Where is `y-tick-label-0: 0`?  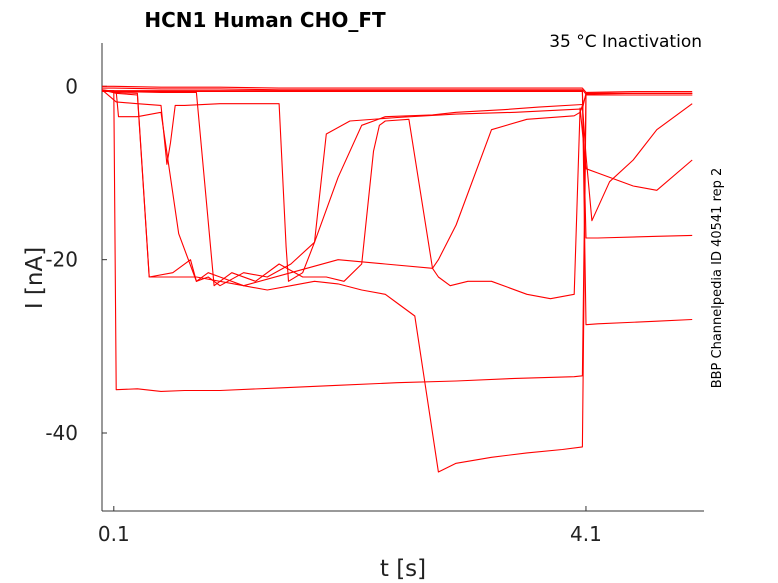 y-tick-label-0: 0 is located at coordinates (71, 86).